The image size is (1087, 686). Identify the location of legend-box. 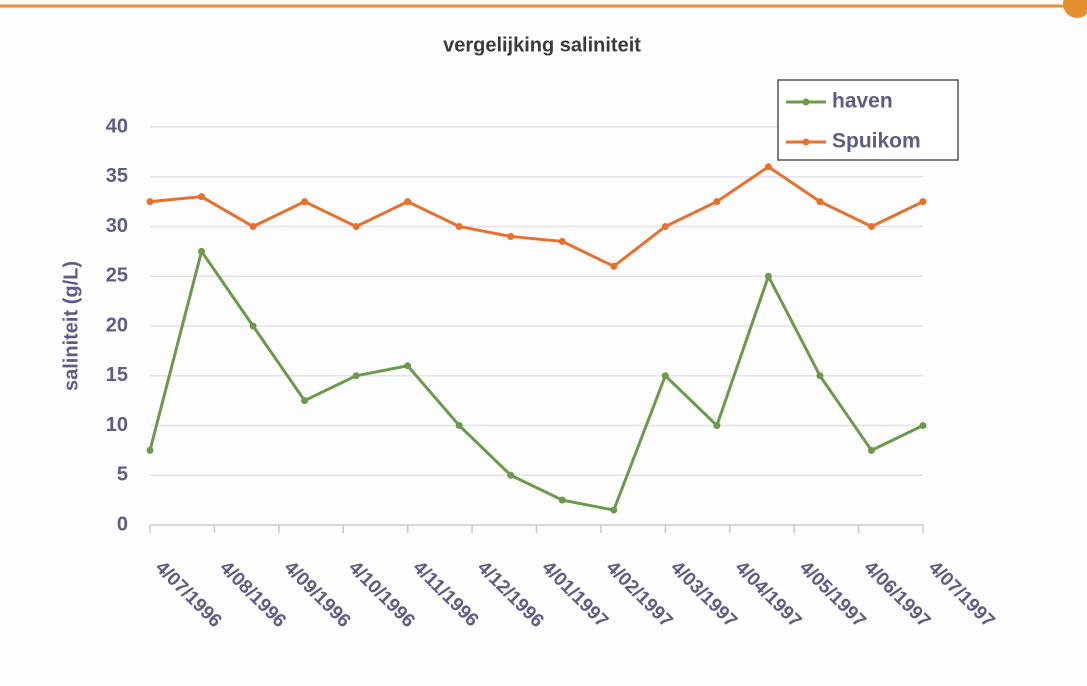
(868, 120).